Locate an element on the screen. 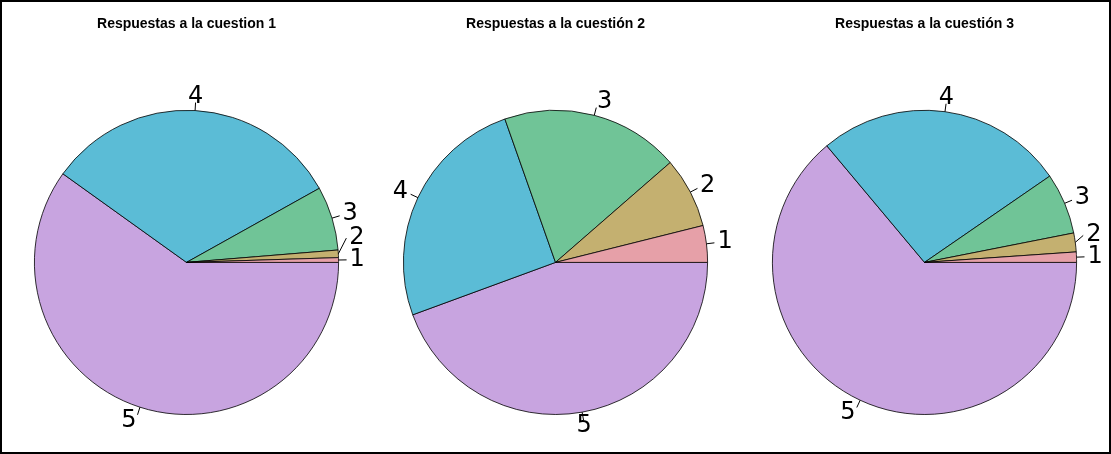  chart-title: Respuestas a la cuestion 1 is located at coordinates (187, 23).